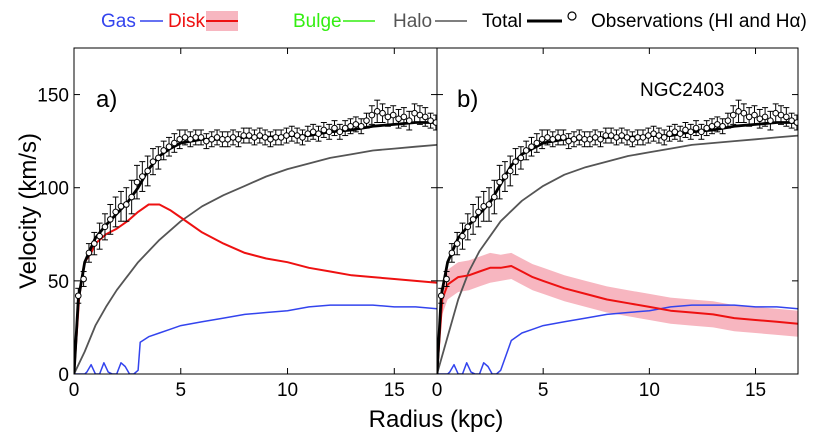  What do you see at coordinates (755, 390) in the screenshot?
I see `panel-b-x-tick-label: 15` at bounding box center [755, 390].